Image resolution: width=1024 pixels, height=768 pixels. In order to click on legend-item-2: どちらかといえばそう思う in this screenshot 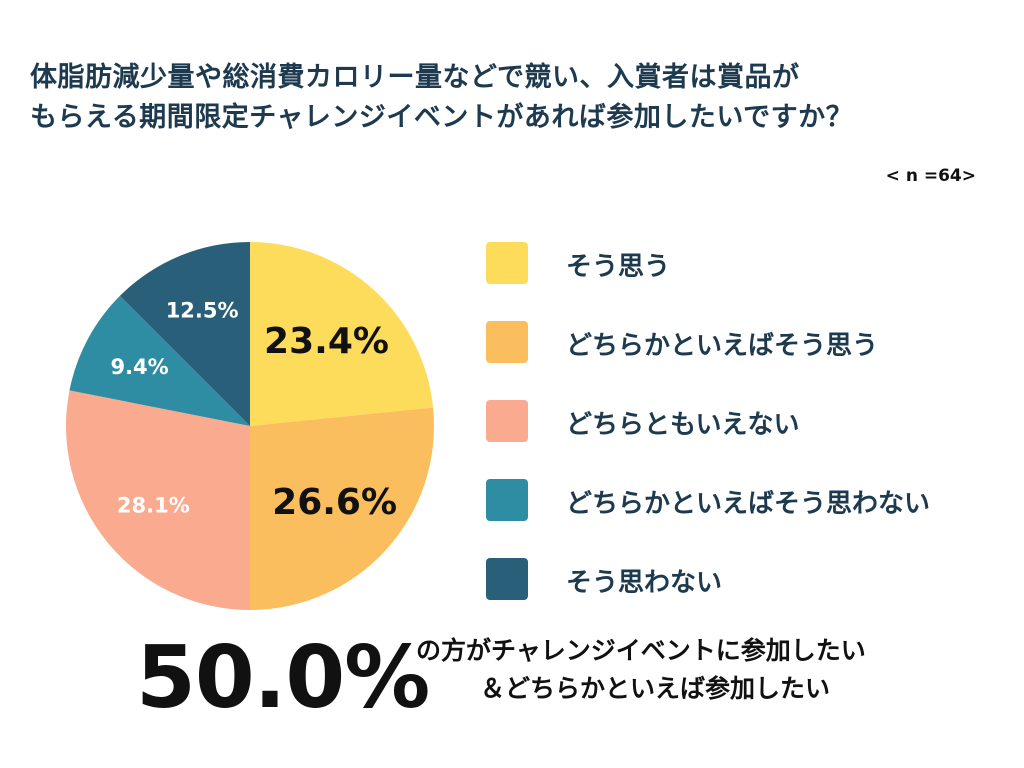, I will do `click(746, 343)`.